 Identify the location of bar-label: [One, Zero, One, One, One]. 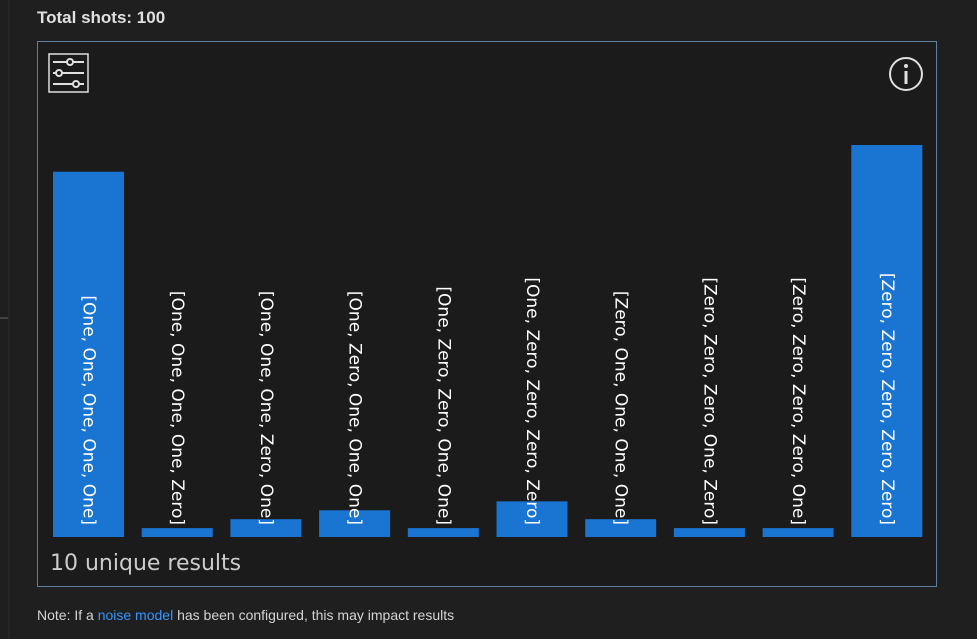
(355, 408).